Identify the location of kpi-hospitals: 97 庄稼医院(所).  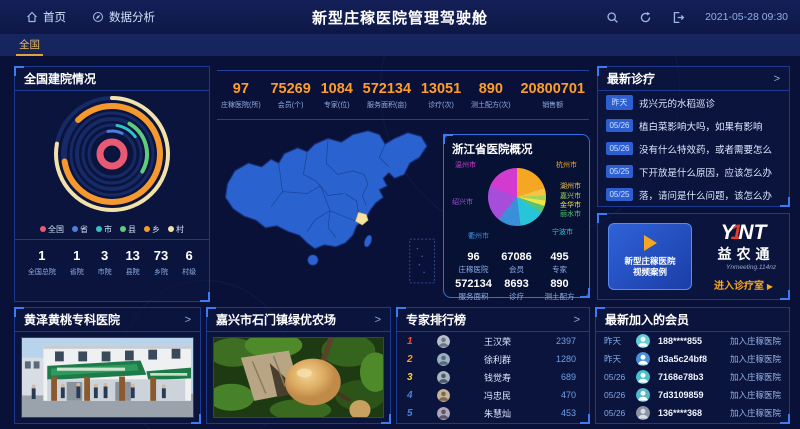
(241, 94).